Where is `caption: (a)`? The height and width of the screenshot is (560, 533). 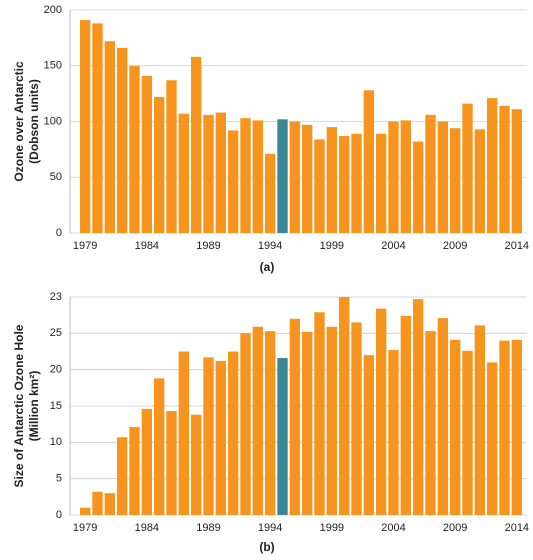 caption: (a) is located at coordinates (267, 267).